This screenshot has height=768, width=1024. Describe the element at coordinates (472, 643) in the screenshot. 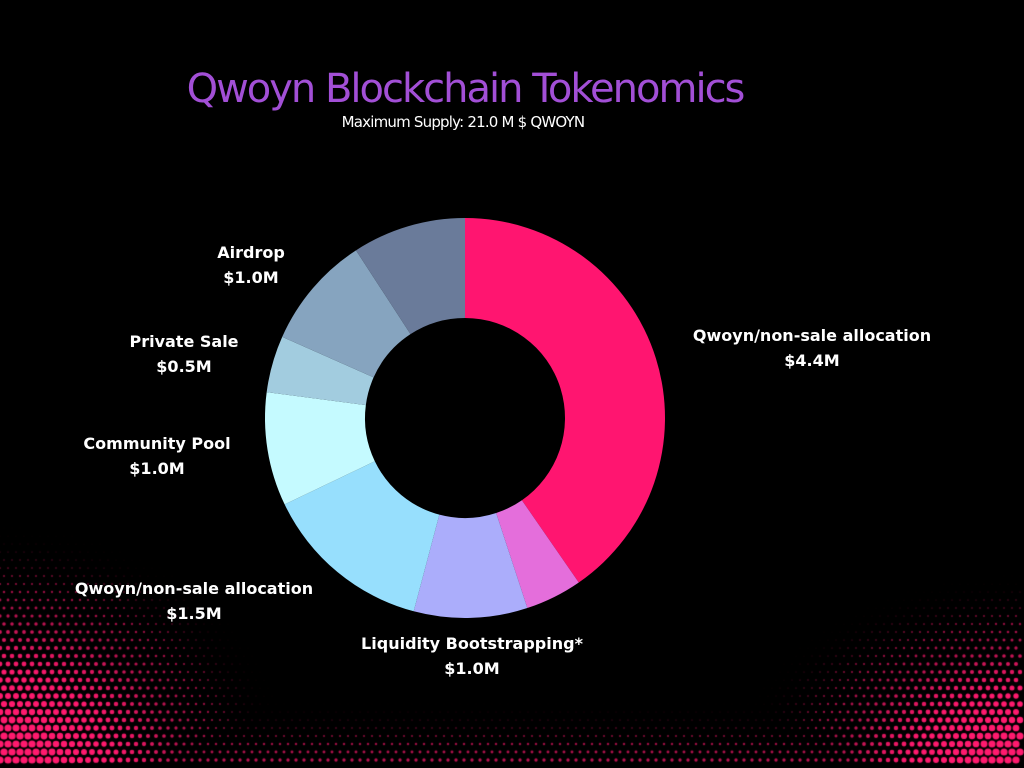

I see `label-name: Liquidity Bootstrapping*` at that location.